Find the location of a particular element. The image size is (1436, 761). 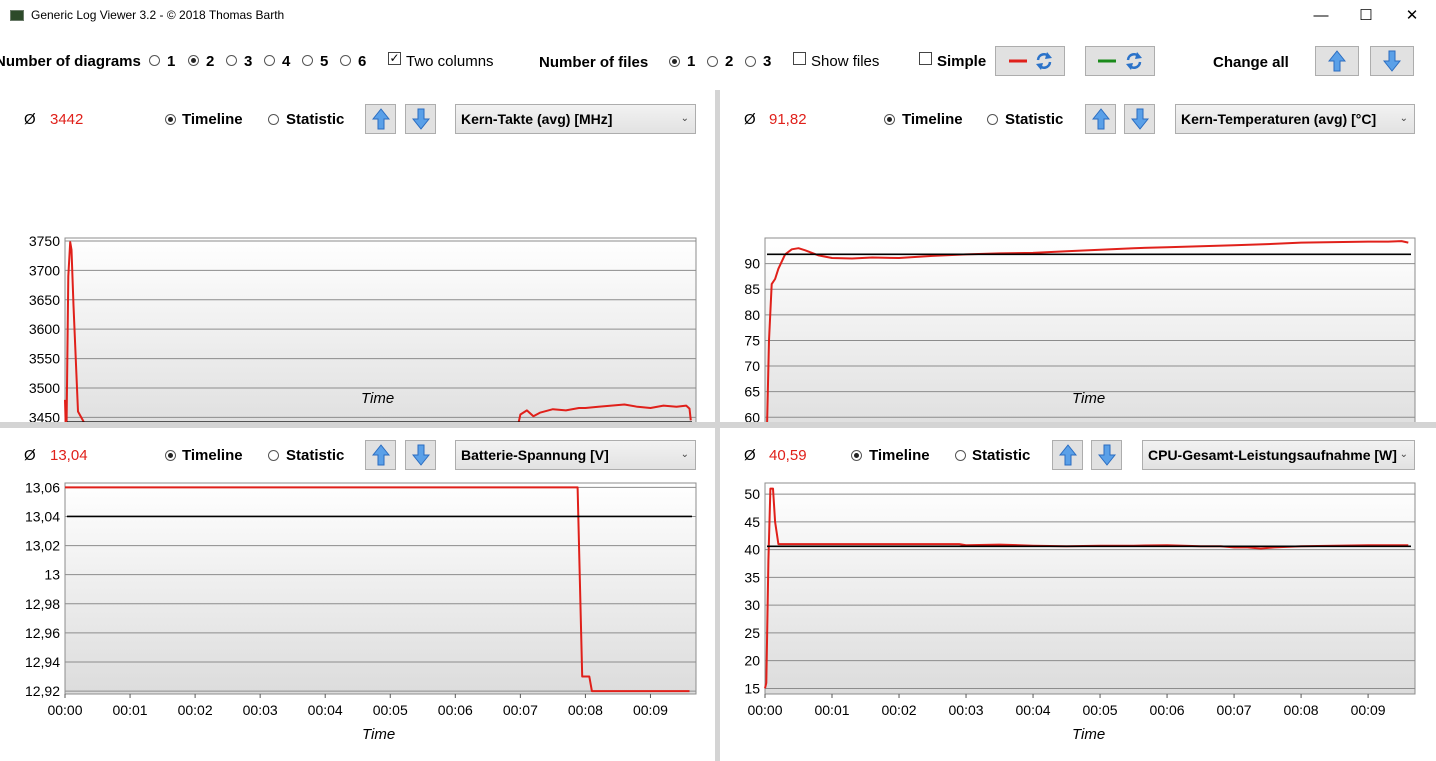

simple-checkbox is located at coordinates (925, 58).